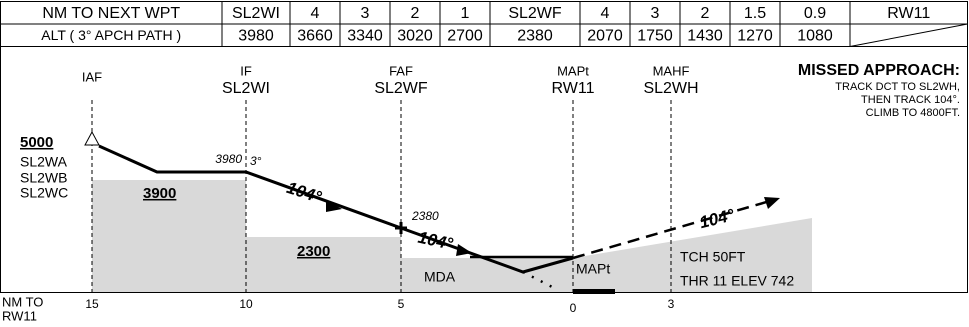 Image resolution: width=969 pixels, height=327 pixels. What do you see at coordinates (465, 35) in the screenshot?
I see `table-value: 2700` at bounding box center [465, 35].